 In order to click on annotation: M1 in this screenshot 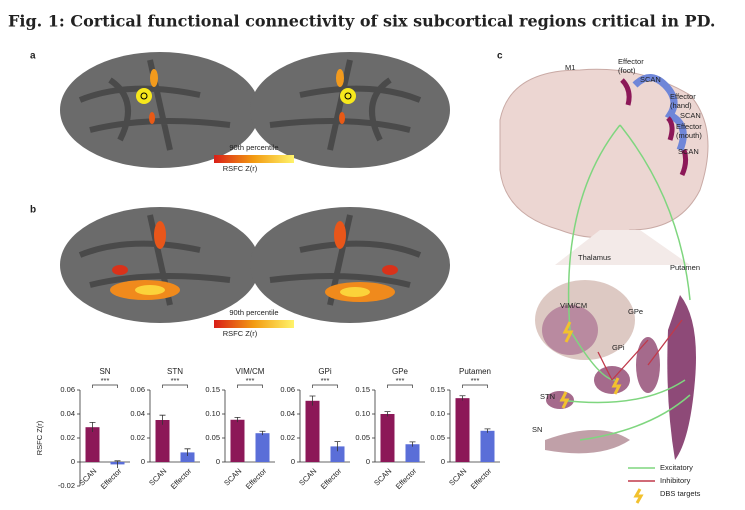, I will do `click(570, 67)`.